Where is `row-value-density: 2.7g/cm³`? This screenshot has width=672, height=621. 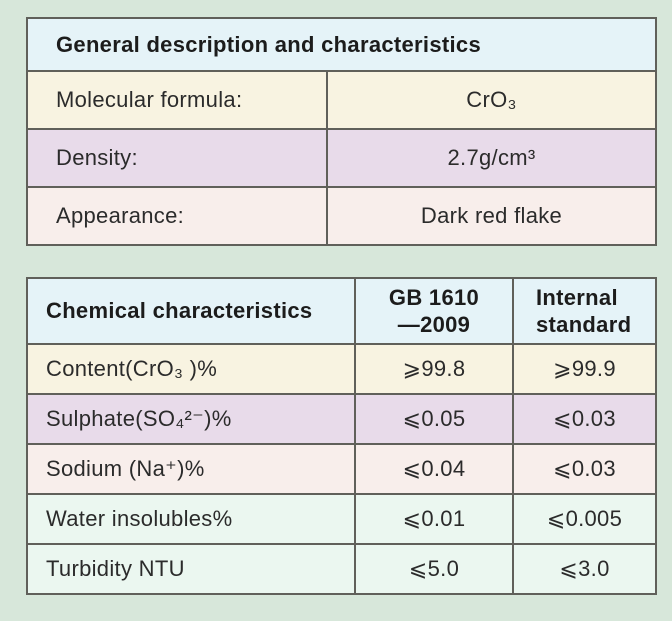
row-value-density: 2.7g/cm³ is located at coordinates (491, 158).